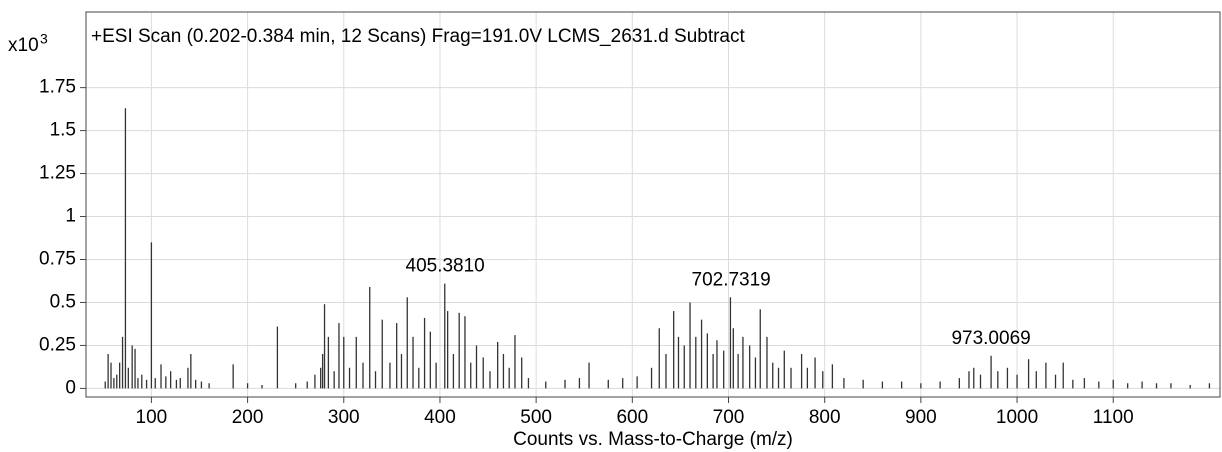 The image size is (1222, 452). I want to click on x-axis-label: Counts vs. Mass-to-Charge (m/z), so click(653, 439).